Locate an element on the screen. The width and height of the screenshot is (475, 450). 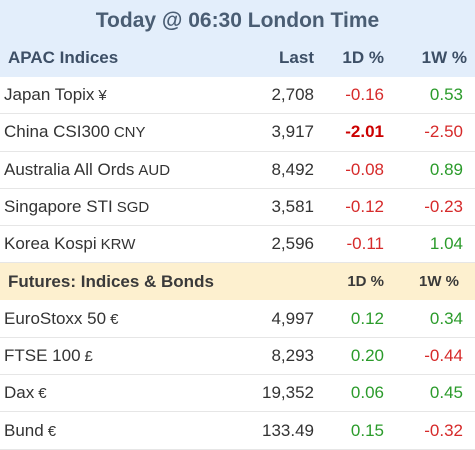
instrument-label: Korea Kospi is located at coordinates (50, 244).